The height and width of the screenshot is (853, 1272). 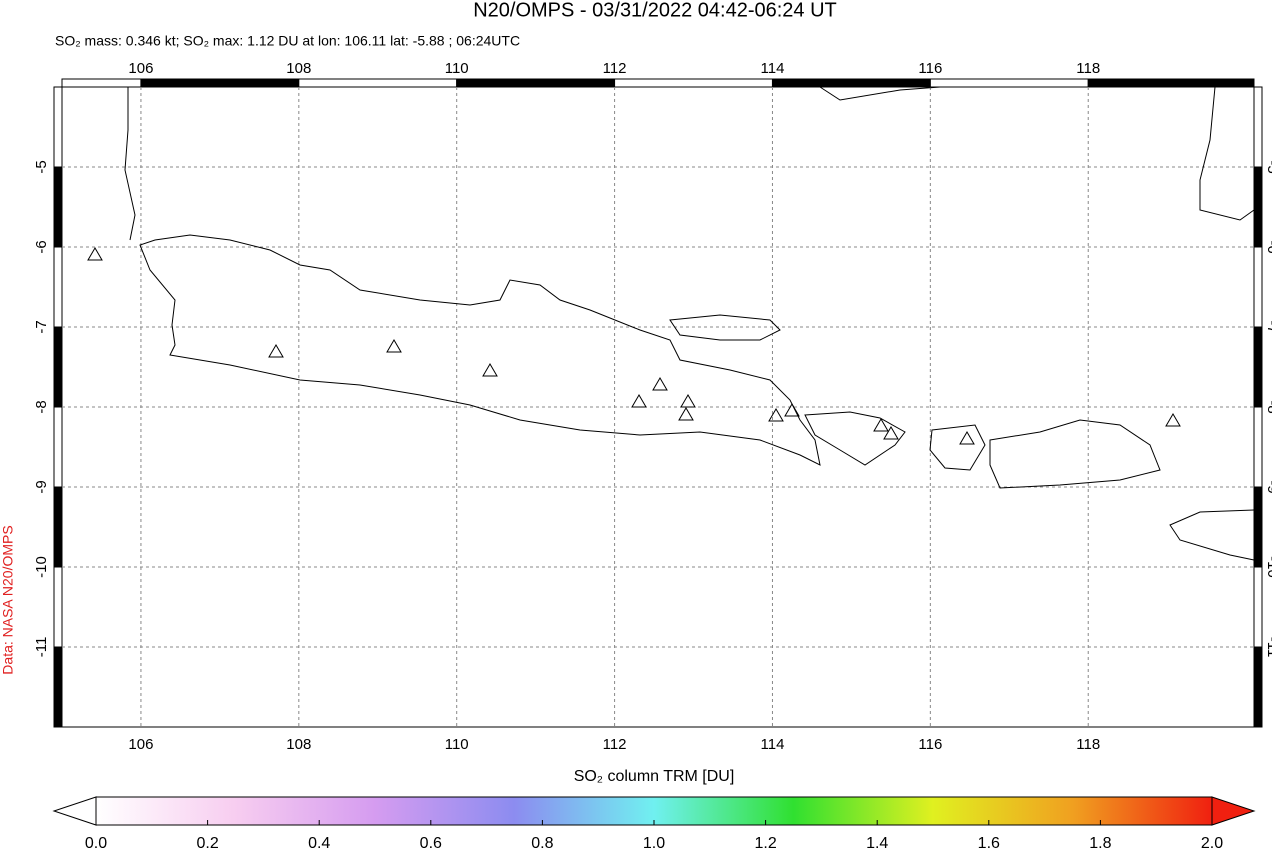 What do you see at coordinates (989, 843) in the screenshot?
I see `colorbar-tick-label: 1.6` at bounding box center [989, 843].